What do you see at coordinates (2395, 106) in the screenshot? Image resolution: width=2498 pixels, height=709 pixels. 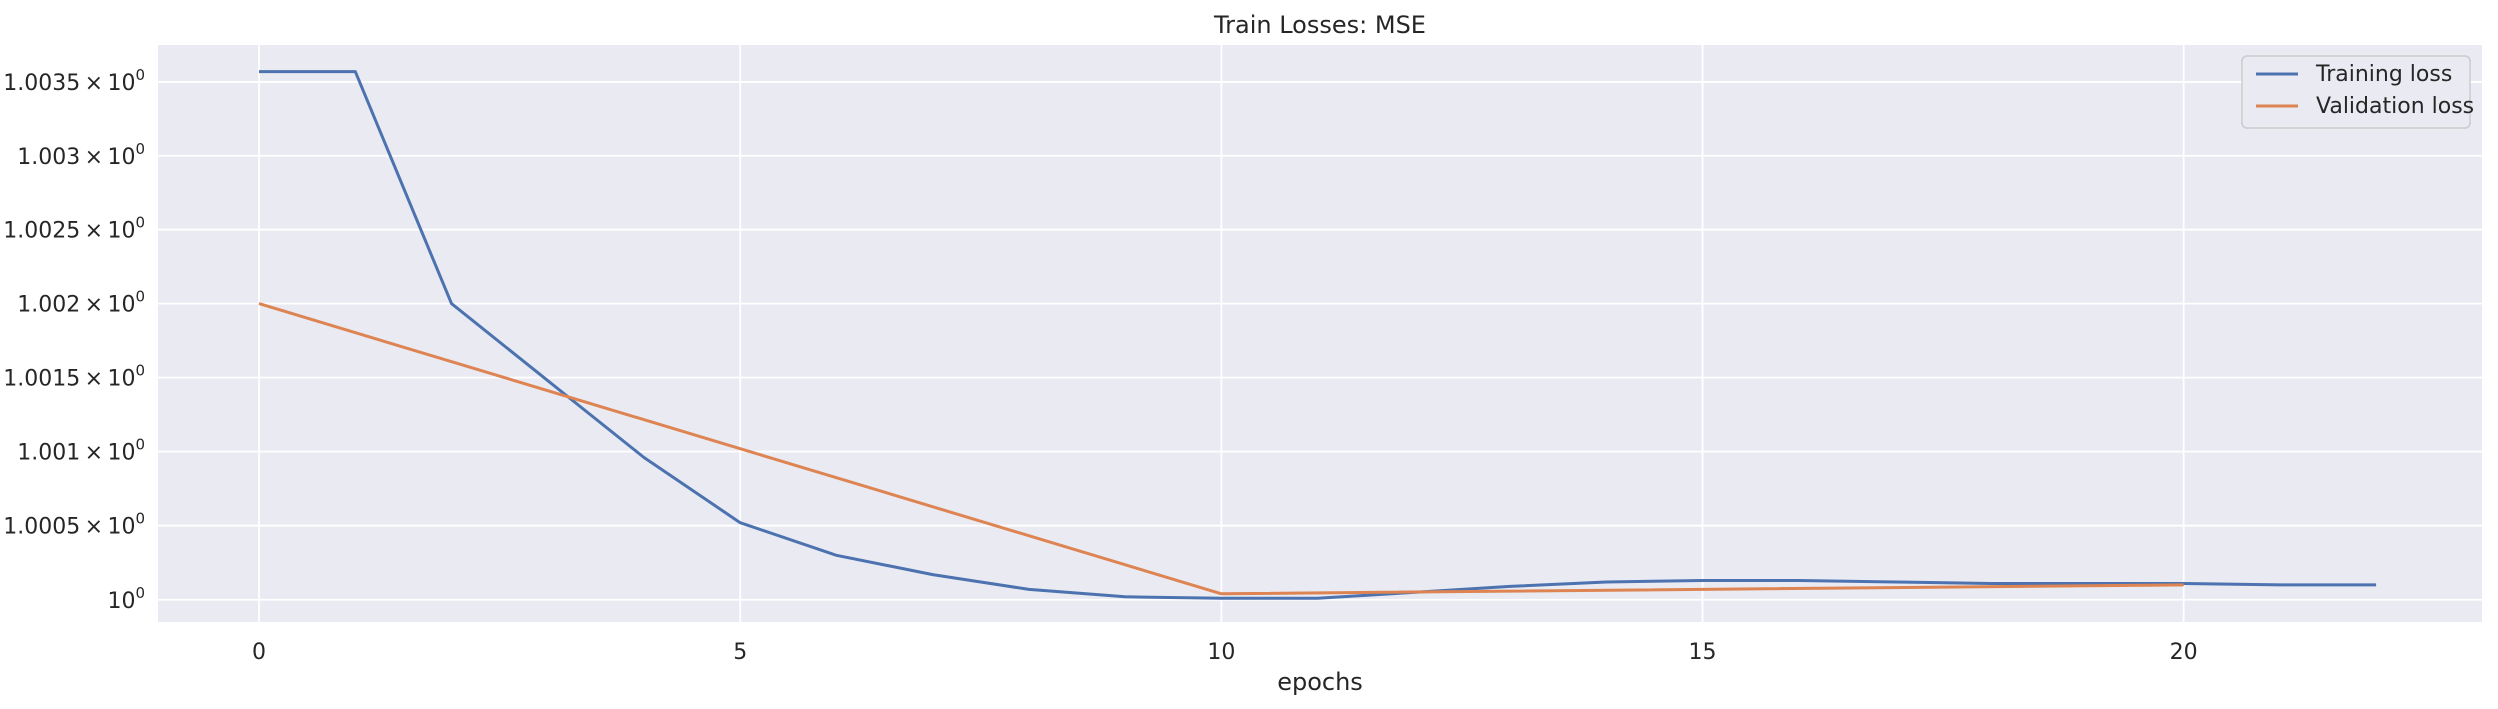 I see `legend-label-validation: Validation loss` at bounding box center [2395, 106].